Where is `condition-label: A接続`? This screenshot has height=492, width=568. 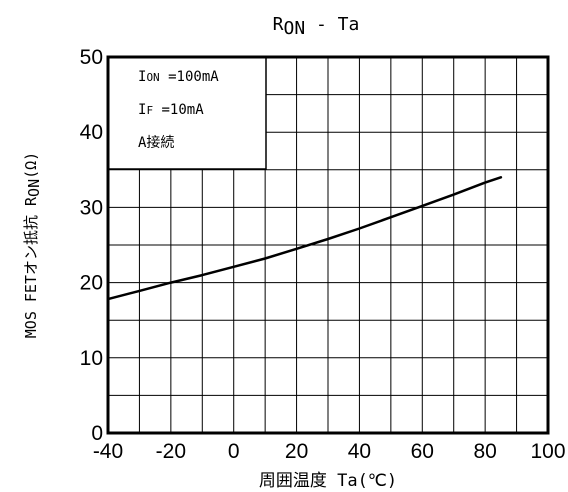 condition-label: A接続 is located at coordinates (156, 142).